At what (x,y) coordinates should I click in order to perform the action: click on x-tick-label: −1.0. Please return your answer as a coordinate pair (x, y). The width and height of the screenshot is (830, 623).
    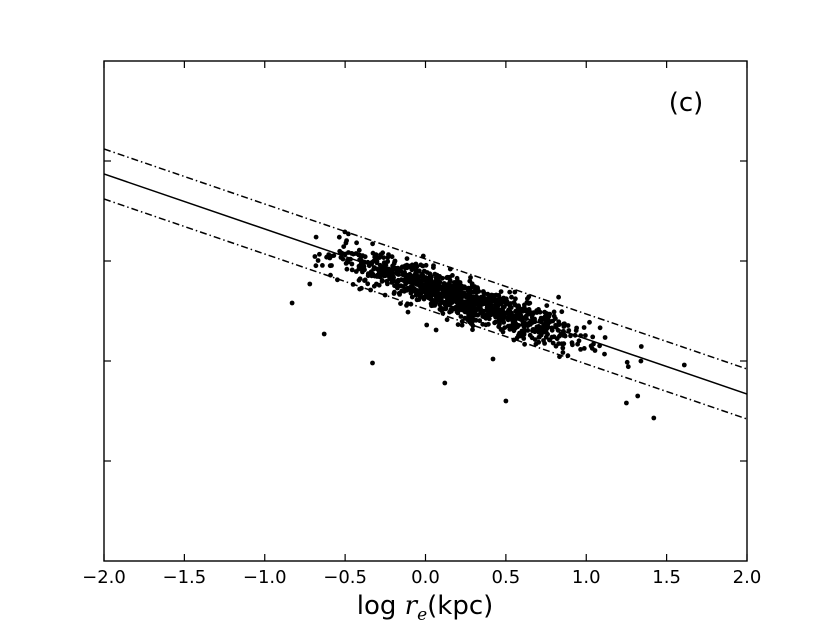
    Looking at the image, I should click on (265, 577).